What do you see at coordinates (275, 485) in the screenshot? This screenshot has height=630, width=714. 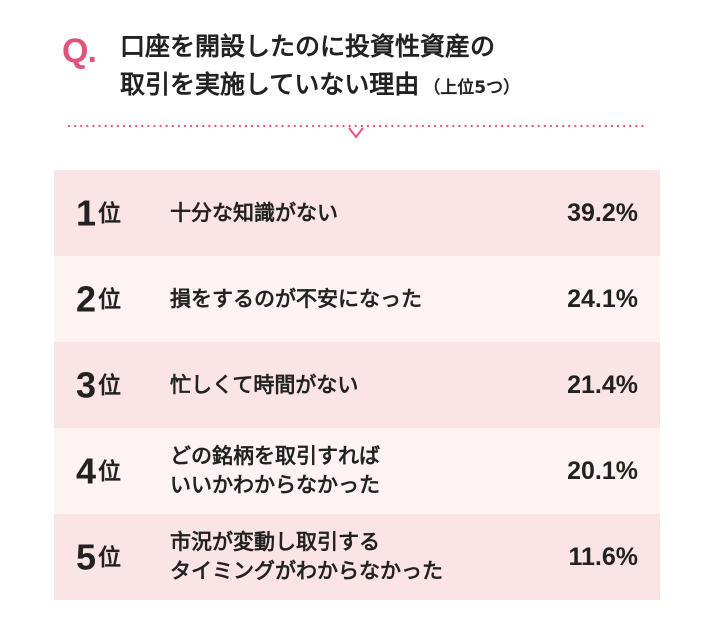 I see `reason-line: いいかわからなかった` at bounding box center [275, 485].